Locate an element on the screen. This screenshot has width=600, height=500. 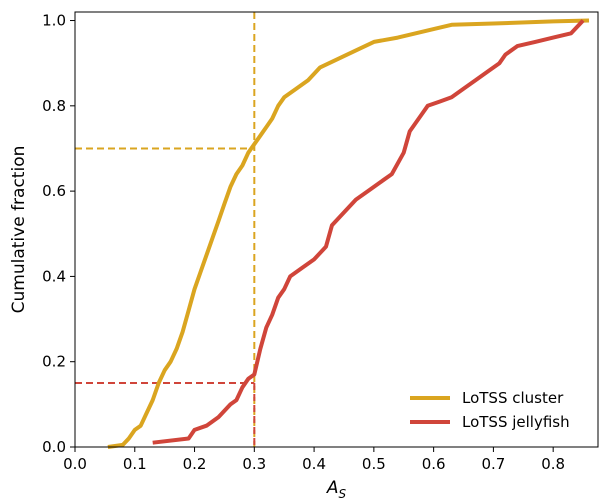
y-tick-label: 0.2 is located at coordinates (54, 362).